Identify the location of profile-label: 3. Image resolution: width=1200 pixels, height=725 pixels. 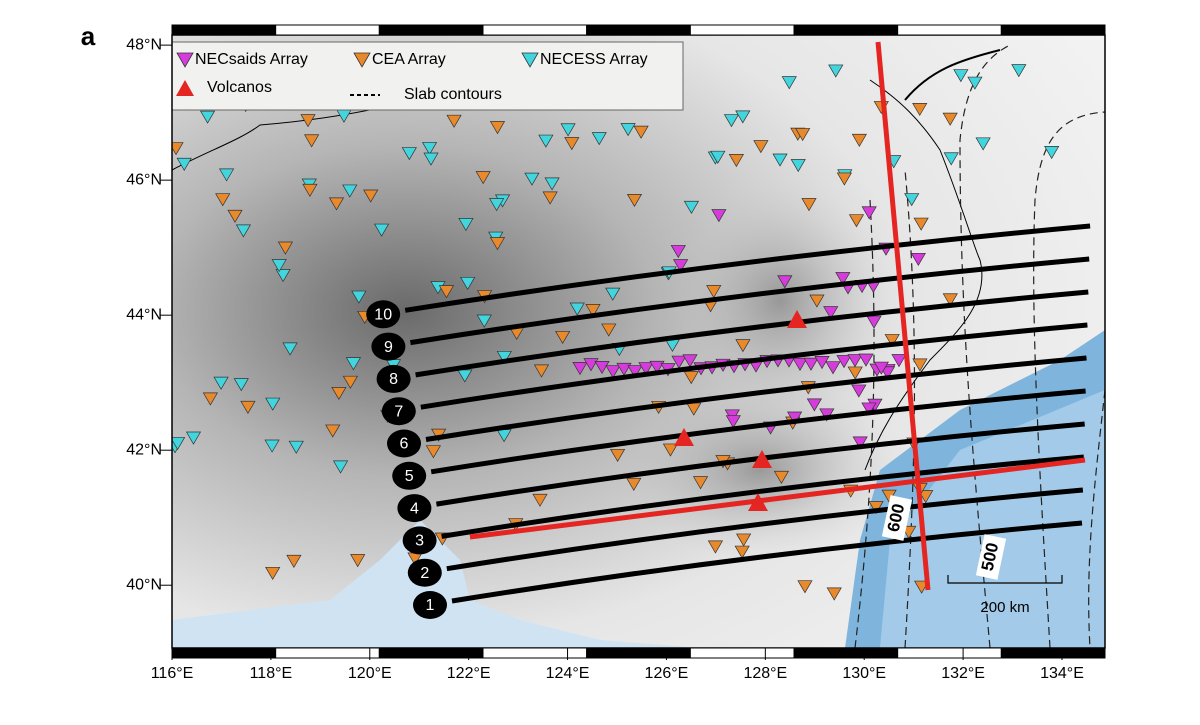
(419, 541).